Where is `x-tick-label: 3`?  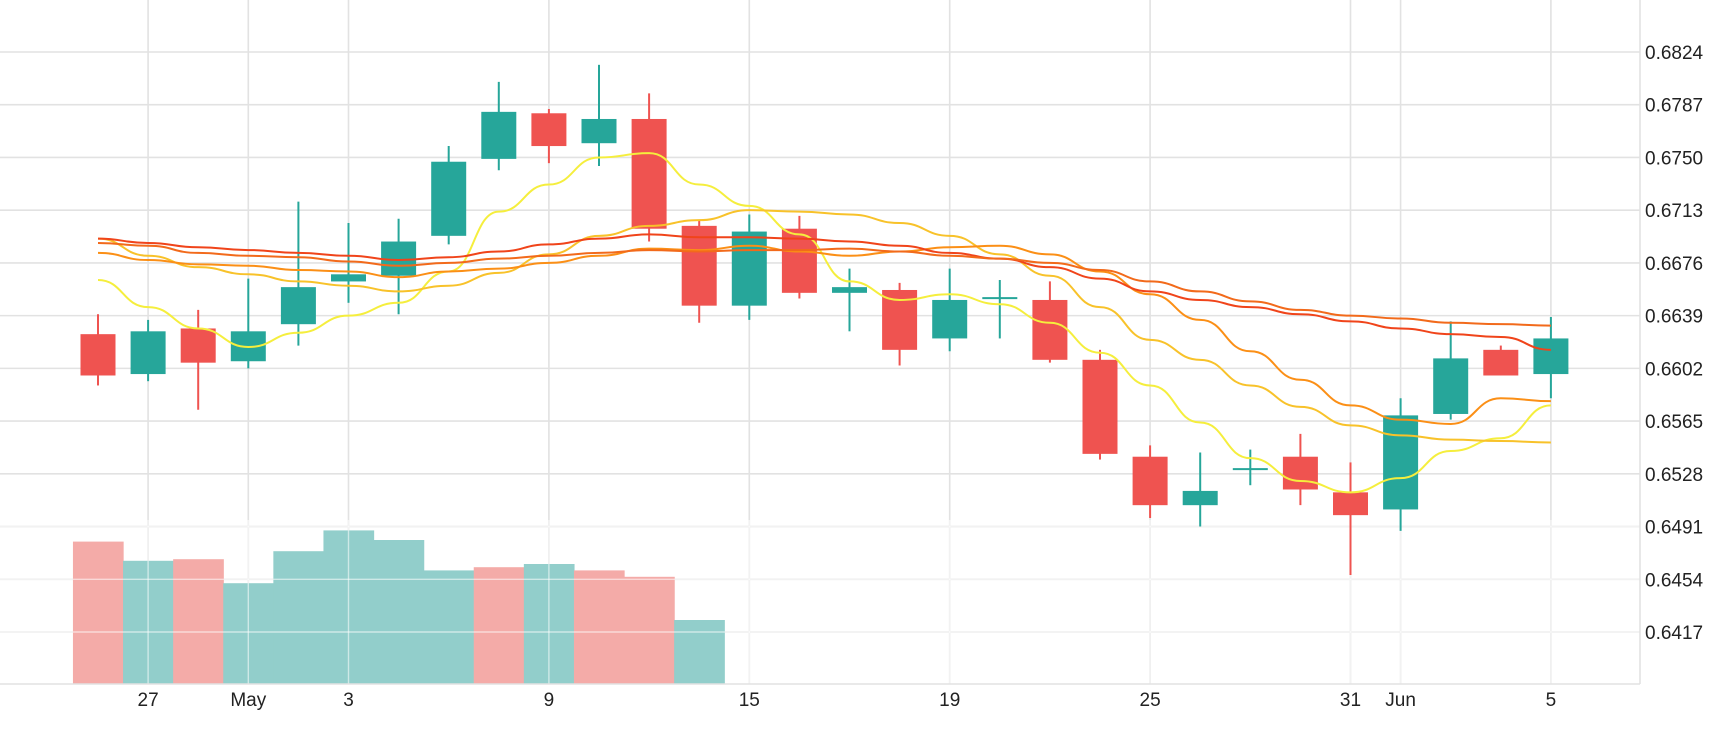
x-tick-label: 3 is located at coordinates (348, 700).